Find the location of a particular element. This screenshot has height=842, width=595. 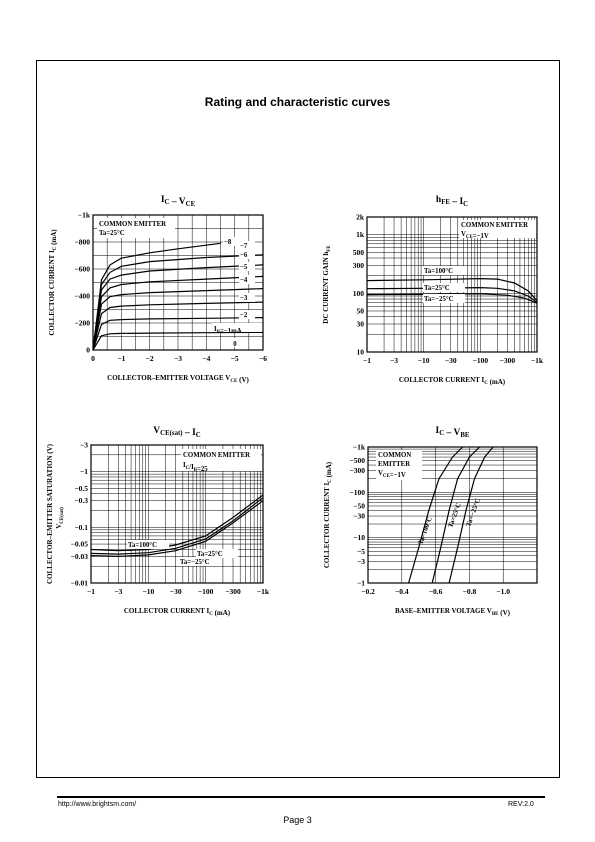

y-tick-label: 500 is located at coordinates (359, 252).